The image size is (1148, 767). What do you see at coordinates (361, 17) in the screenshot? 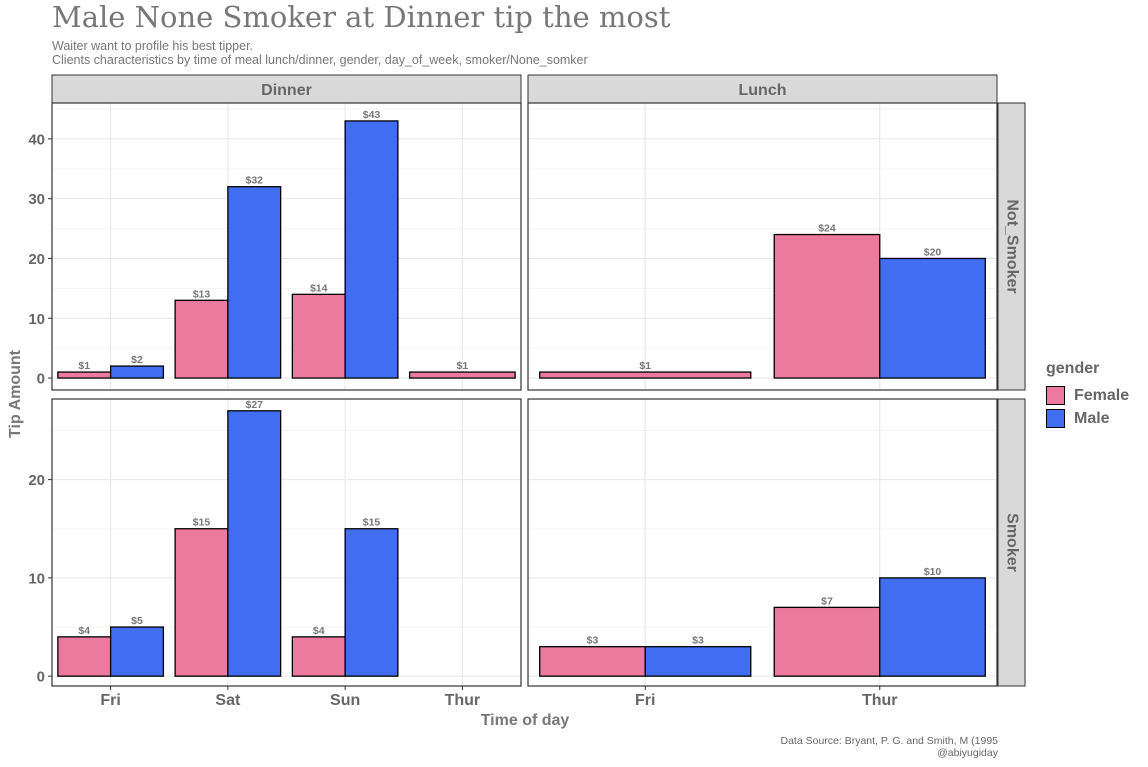
I see `chart-title: Male None Smoker at Dinner tip the most` at bounding box center [361, 17].